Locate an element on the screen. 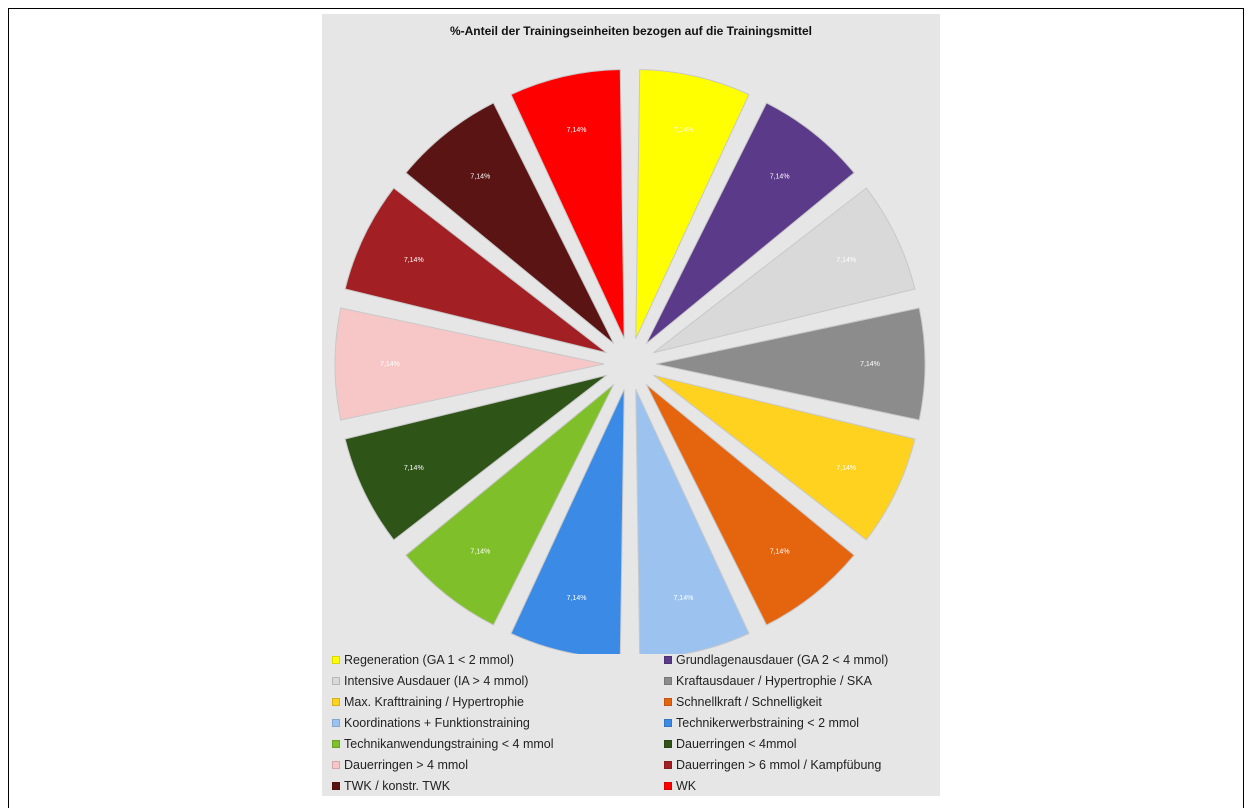  legend-label: Dauerringen > 4 mmol is located at coordinates (406, 764).